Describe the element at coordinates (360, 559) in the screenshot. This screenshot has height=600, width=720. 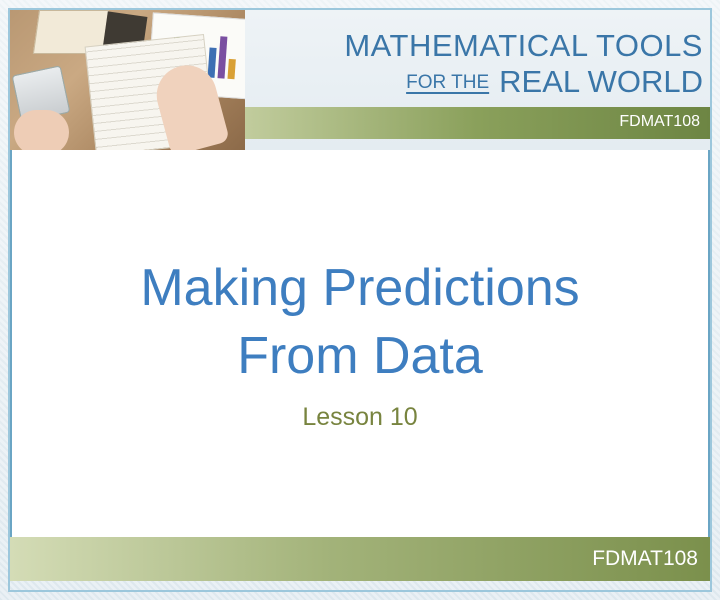
I see `footer-banner: FDMAT108` at that location.